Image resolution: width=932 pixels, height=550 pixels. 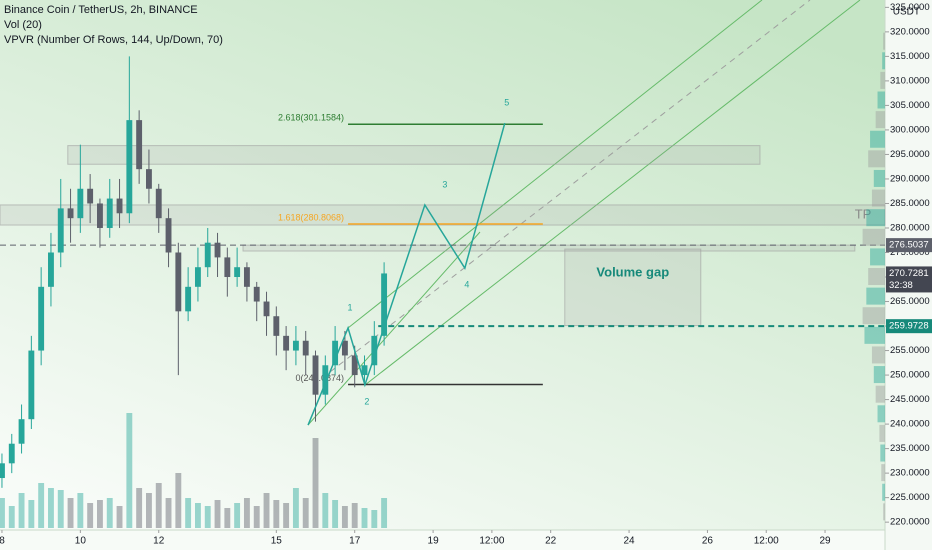 I want to click on wave-label: 3, so click(x=444, y=184).